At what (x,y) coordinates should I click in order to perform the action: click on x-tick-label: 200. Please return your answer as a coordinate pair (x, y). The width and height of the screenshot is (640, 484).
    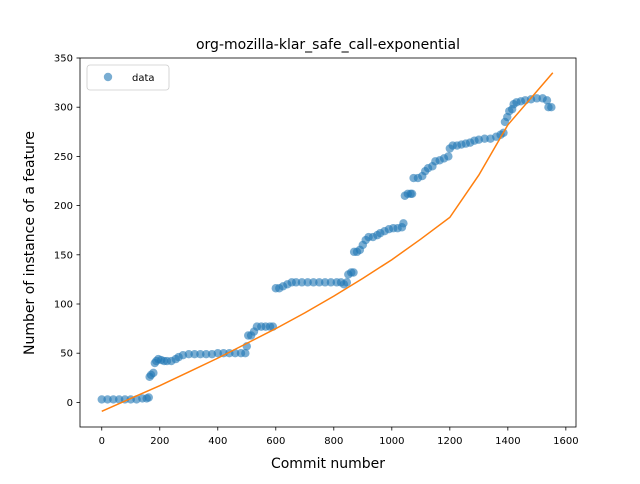
    Looking at the image, I should click on (159, 441).